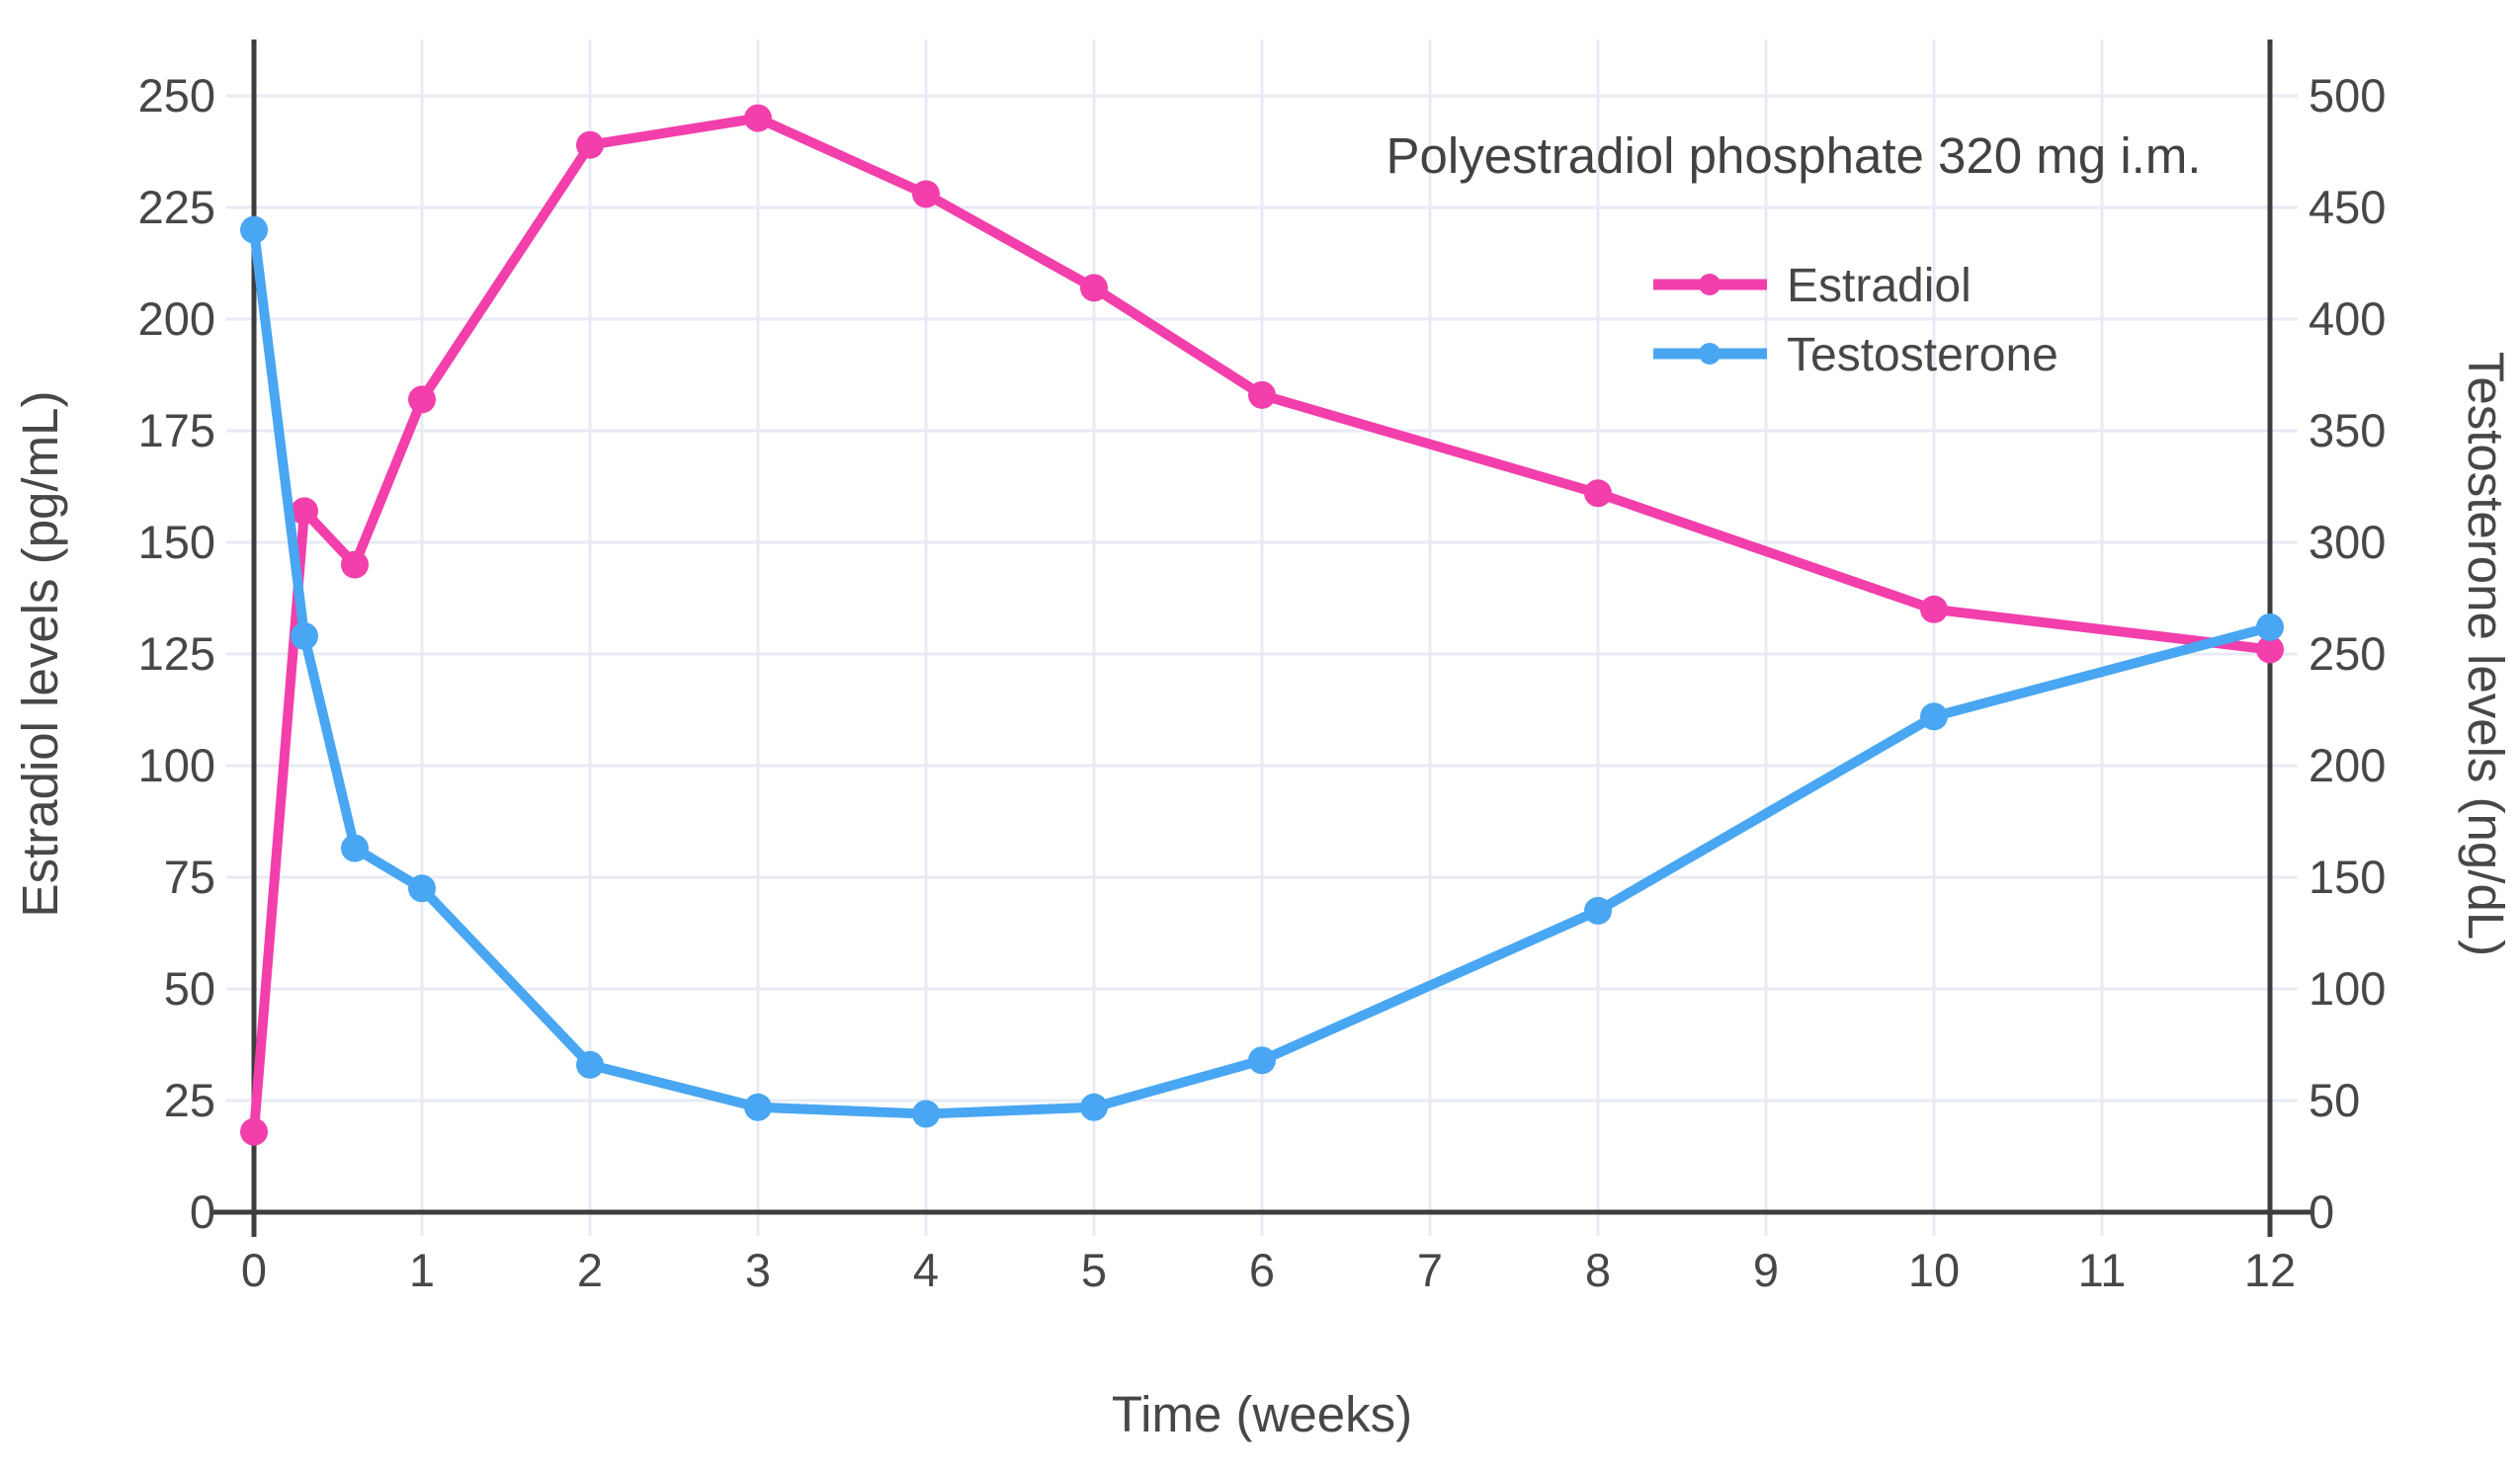 The width and height of the screenshot is (2520, 1472). I want to click on left-y-tick-label: 175, so click(176, 430).